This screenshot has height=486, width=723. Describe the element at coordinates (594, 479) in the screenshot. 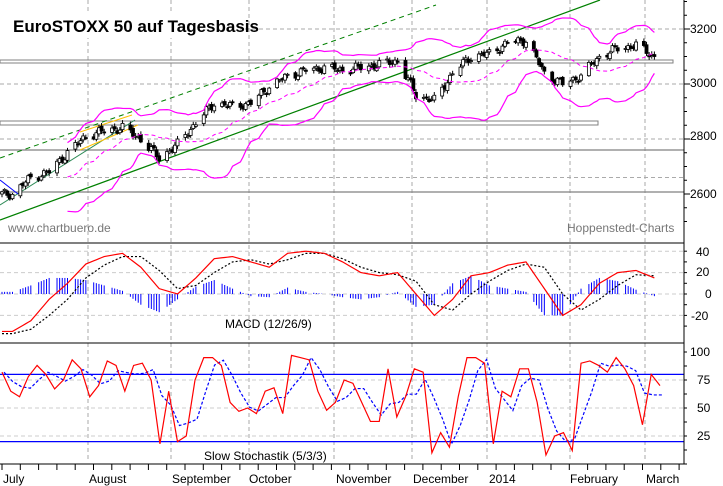

I see `month-label-february: February` at that location.